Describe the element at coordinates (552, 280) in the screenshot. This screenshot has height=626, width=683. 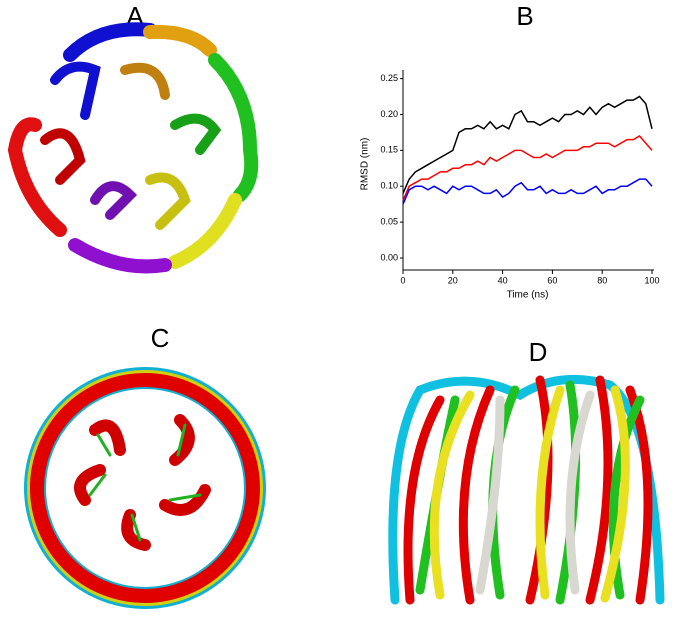
I see `x-tick-label: 60` at that location.